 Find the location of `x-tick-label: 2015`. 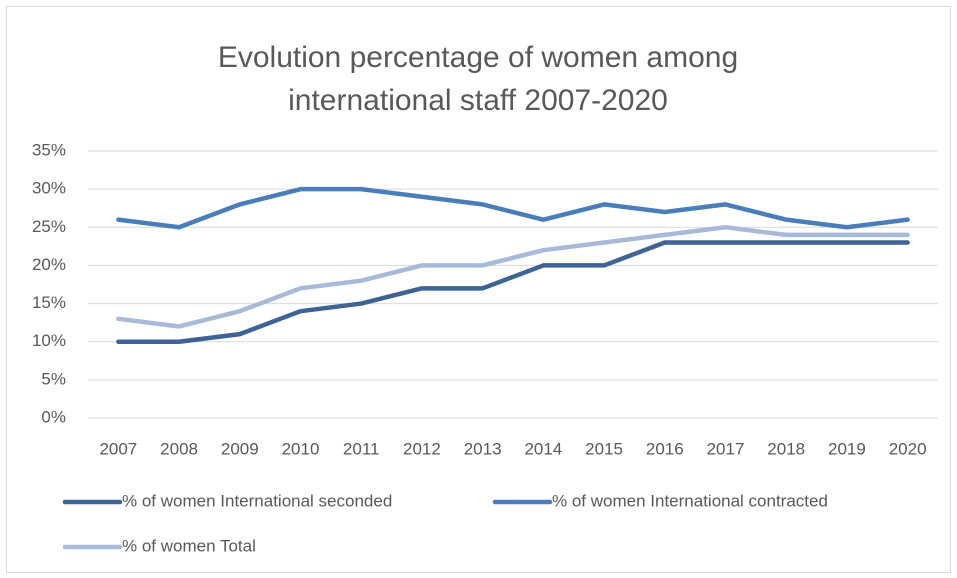

x-tick-label: 2015 is located at coordinates (604, 448).